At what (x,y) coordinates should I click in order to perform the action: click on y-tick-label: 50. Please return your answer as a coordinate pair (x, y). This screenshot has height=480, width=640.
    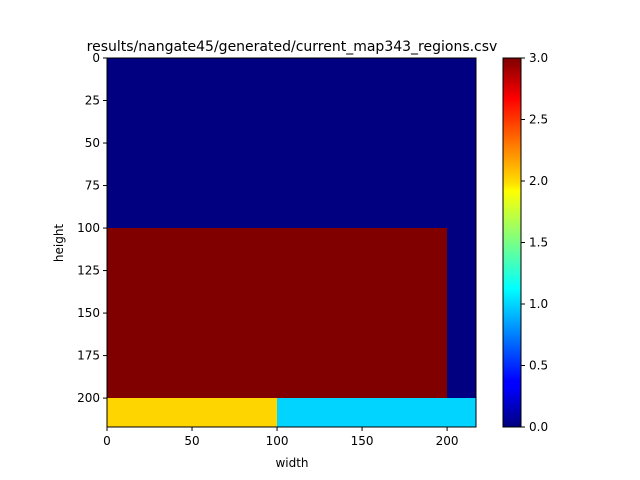
    Looking at the image, I should click on (92, 143).